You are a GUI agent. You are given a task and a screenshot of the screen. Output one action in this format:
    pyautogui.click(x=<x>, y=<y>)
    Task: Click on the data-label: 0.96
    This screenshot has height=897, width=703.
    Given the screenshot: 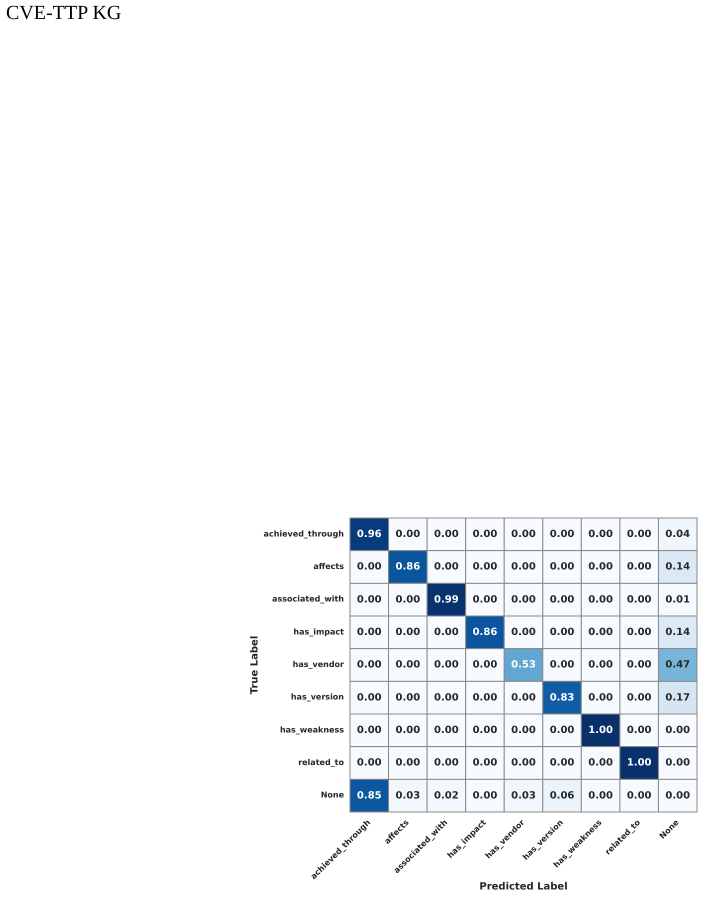 What is the action you would take?
    pyautogui.click(x=369, y=534)
    